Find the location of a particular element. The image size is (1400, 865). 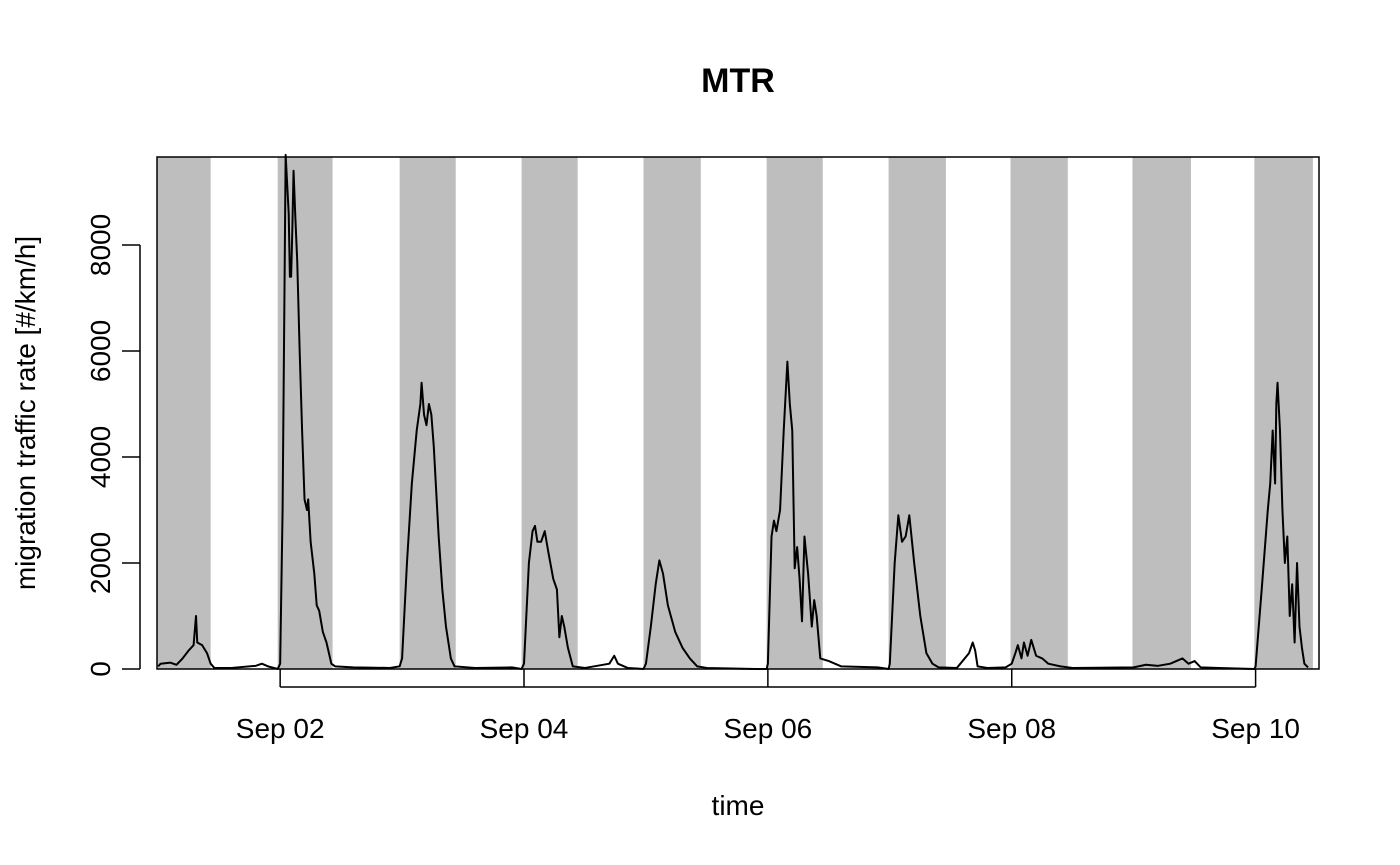

y-tick-label: 4000 is located at coordinates (100, 457).